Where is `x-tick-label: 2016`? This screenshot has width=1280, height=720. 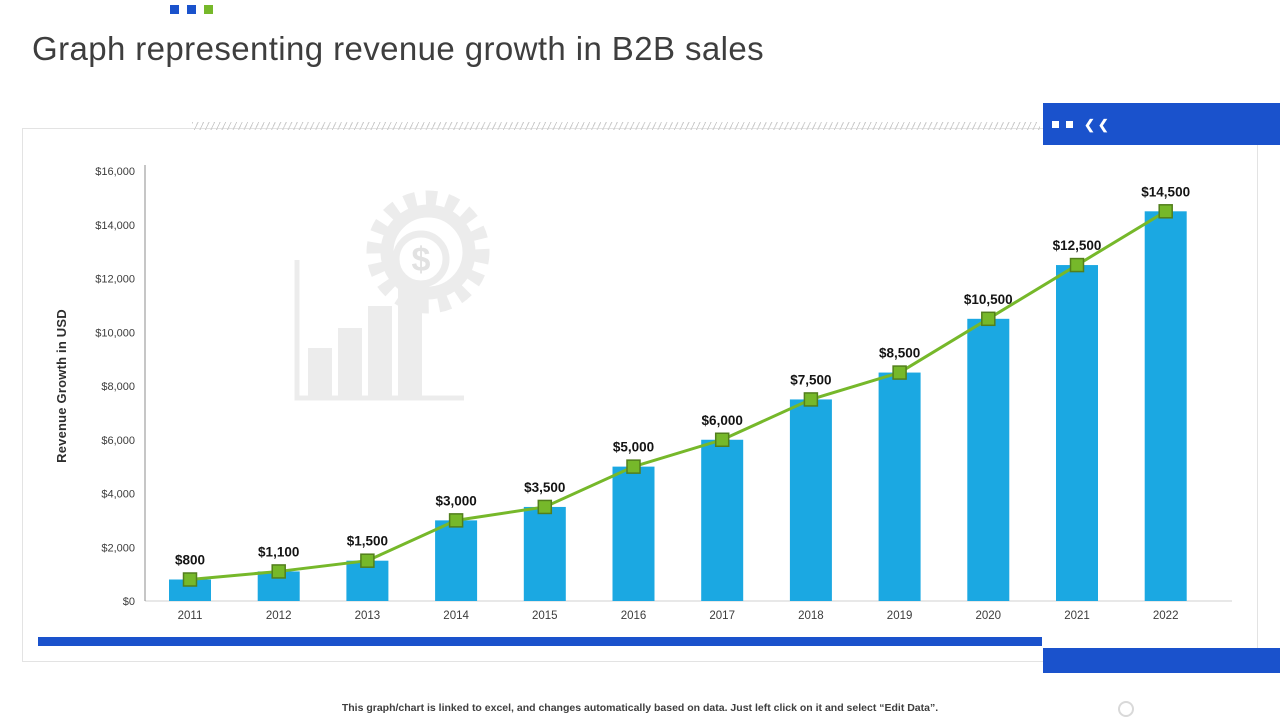
x-tick-label: 2016 is located at coordinates (634, 616).